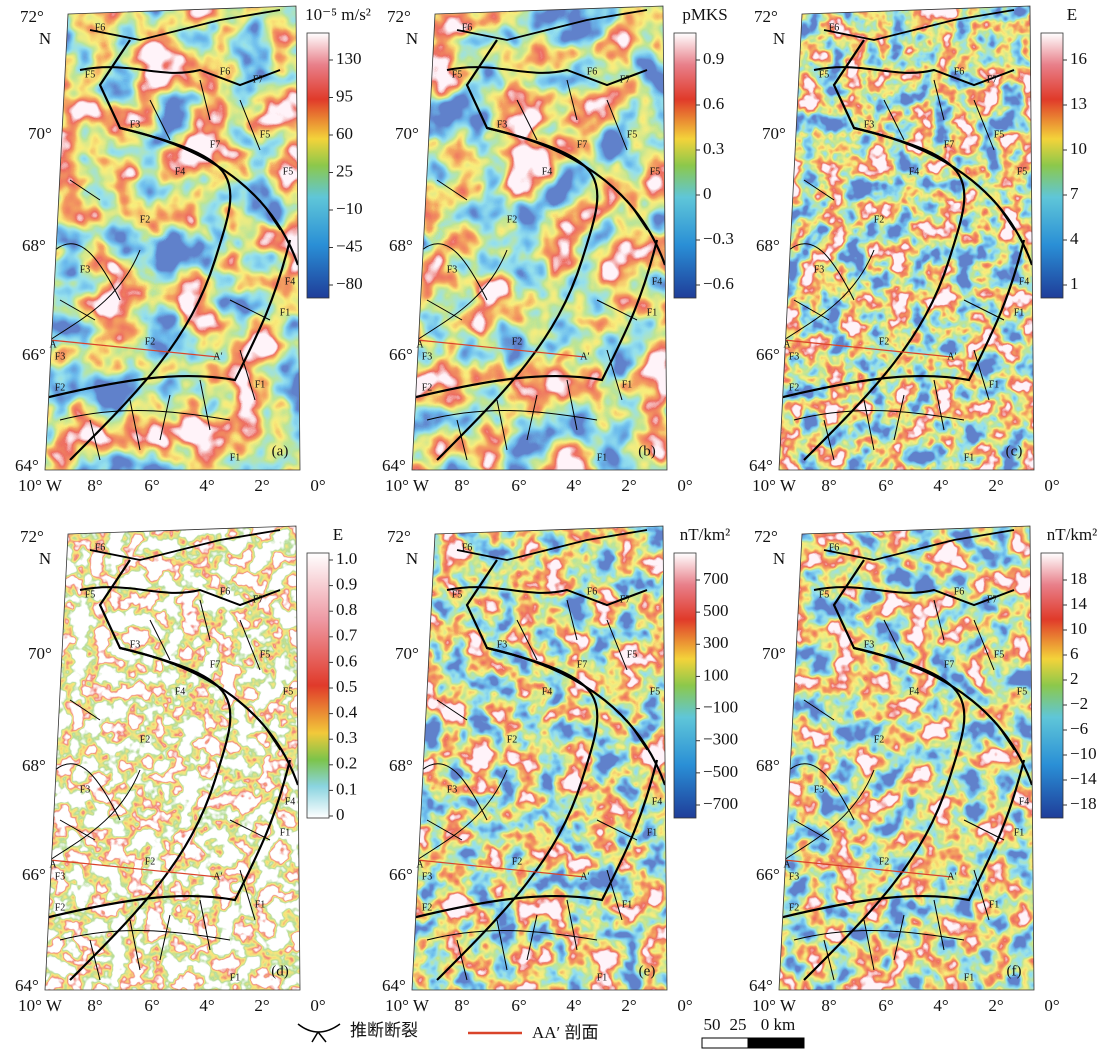  What do you see at coordinates (1074, 678) in the screenshot?
I see `colorbar-tick-label: 2` at bounding box center [1074, 678].